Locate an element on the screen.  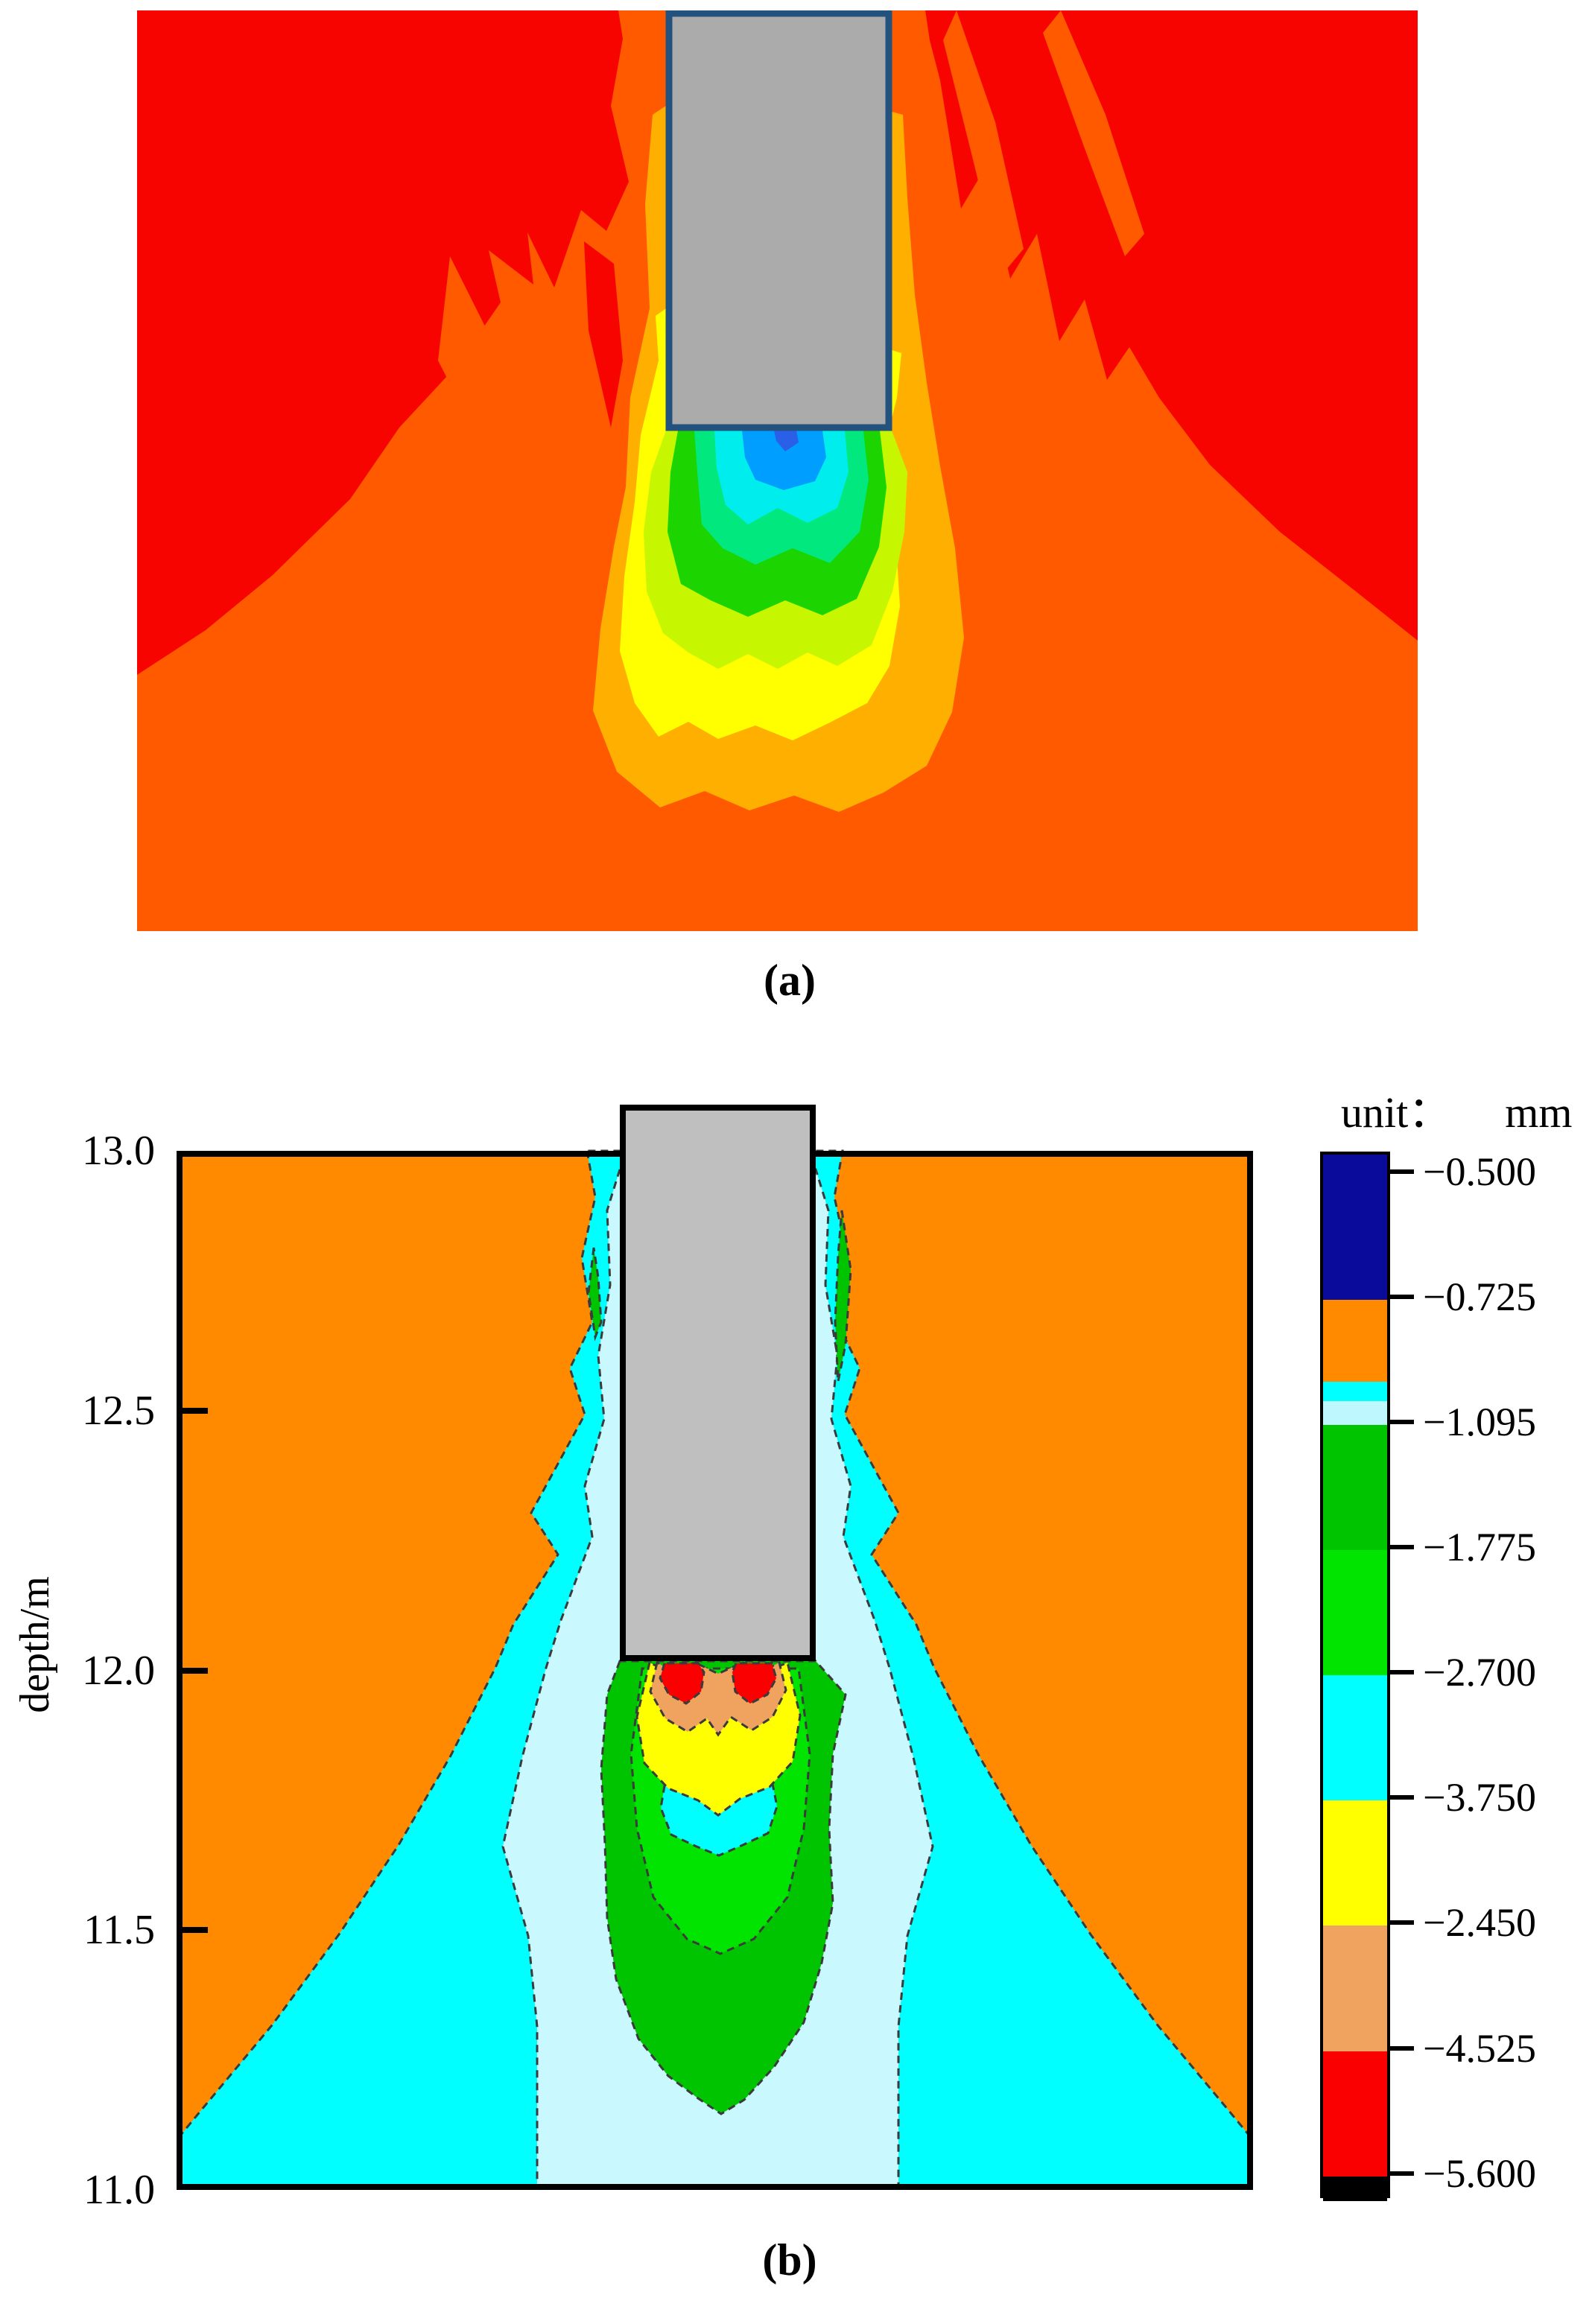
colorbar-label-−2.450: −2.450 is located at coordinates (1479, 1922).